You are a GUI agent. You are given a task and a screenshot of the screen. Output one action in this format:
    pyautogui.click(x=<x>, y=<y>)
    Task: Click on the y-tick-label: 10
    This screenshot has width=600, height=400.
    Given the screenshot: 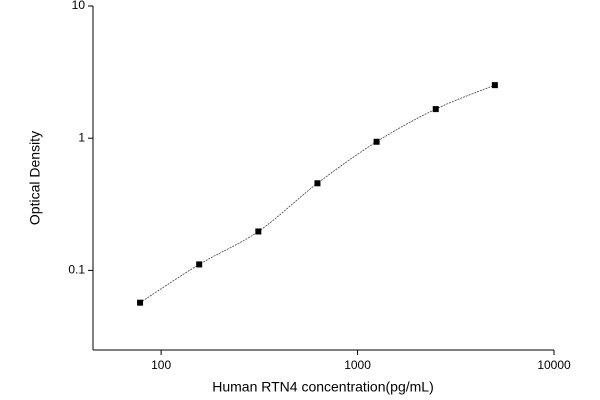 What is the action you would take?
    pyautogui.click(x=79, y=6)
    